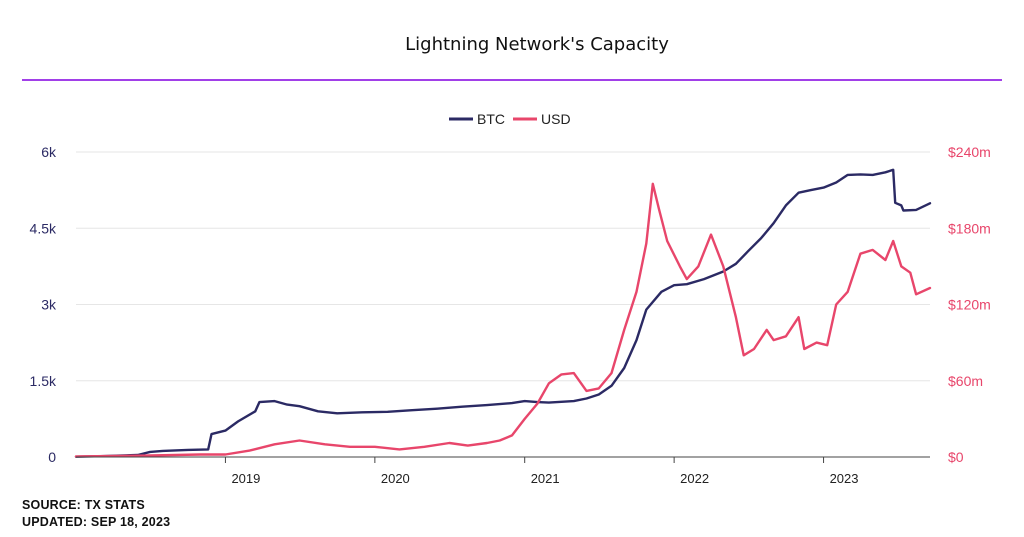  What do you see at coordinates (537, 44) in the screenshot?
I see `chart-title: Lightning Network's Capacity` at bounding box center [537, 44].